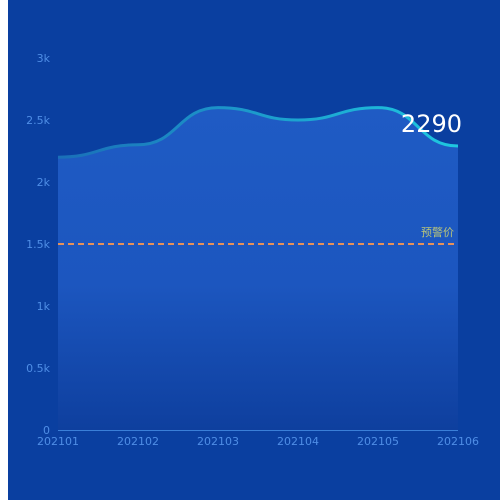  Describe the element at coordinates (38, 368) in the screenshot. I see `y-tick-label: 0.5k` at that location.